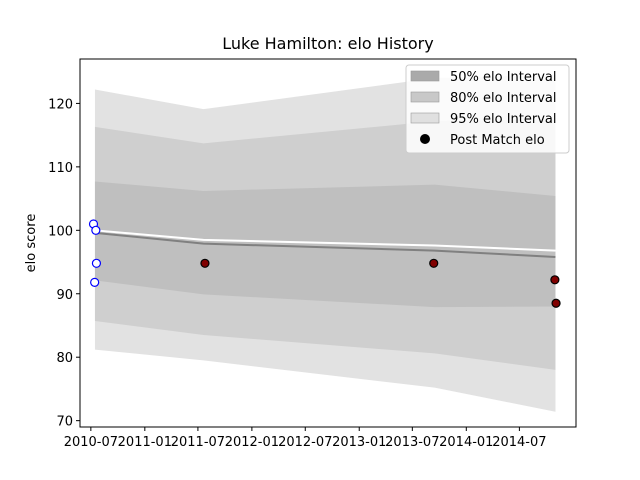  I want to click on y-axis-label: elo score, so click(31, 243).